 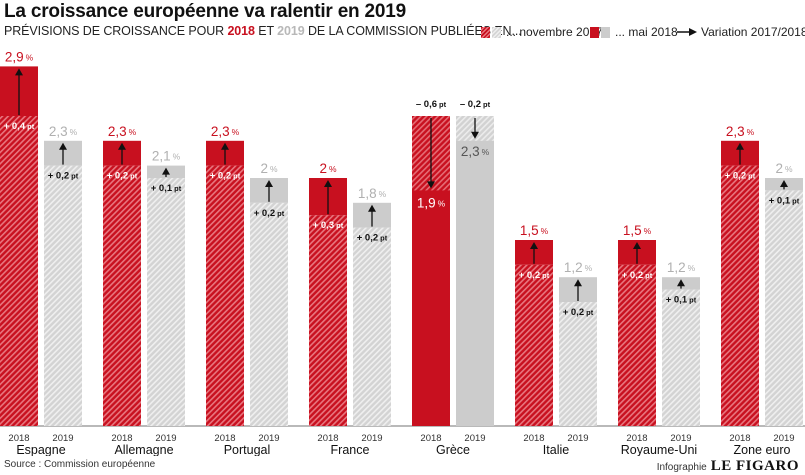 What do you see at coordinates (62, 438) in the screenshot?
I see `year-label-espagne-2019: 2019` at bounding box center [62, 438].